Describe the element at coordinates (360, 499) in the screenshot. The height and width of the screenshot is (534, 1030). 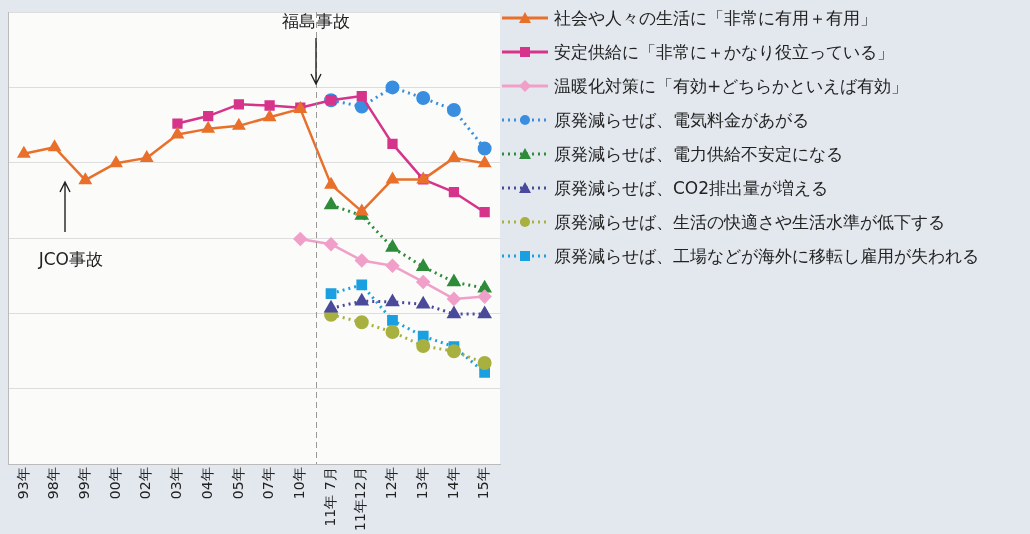
I see `x-tick-label: 11年12月` at that location.